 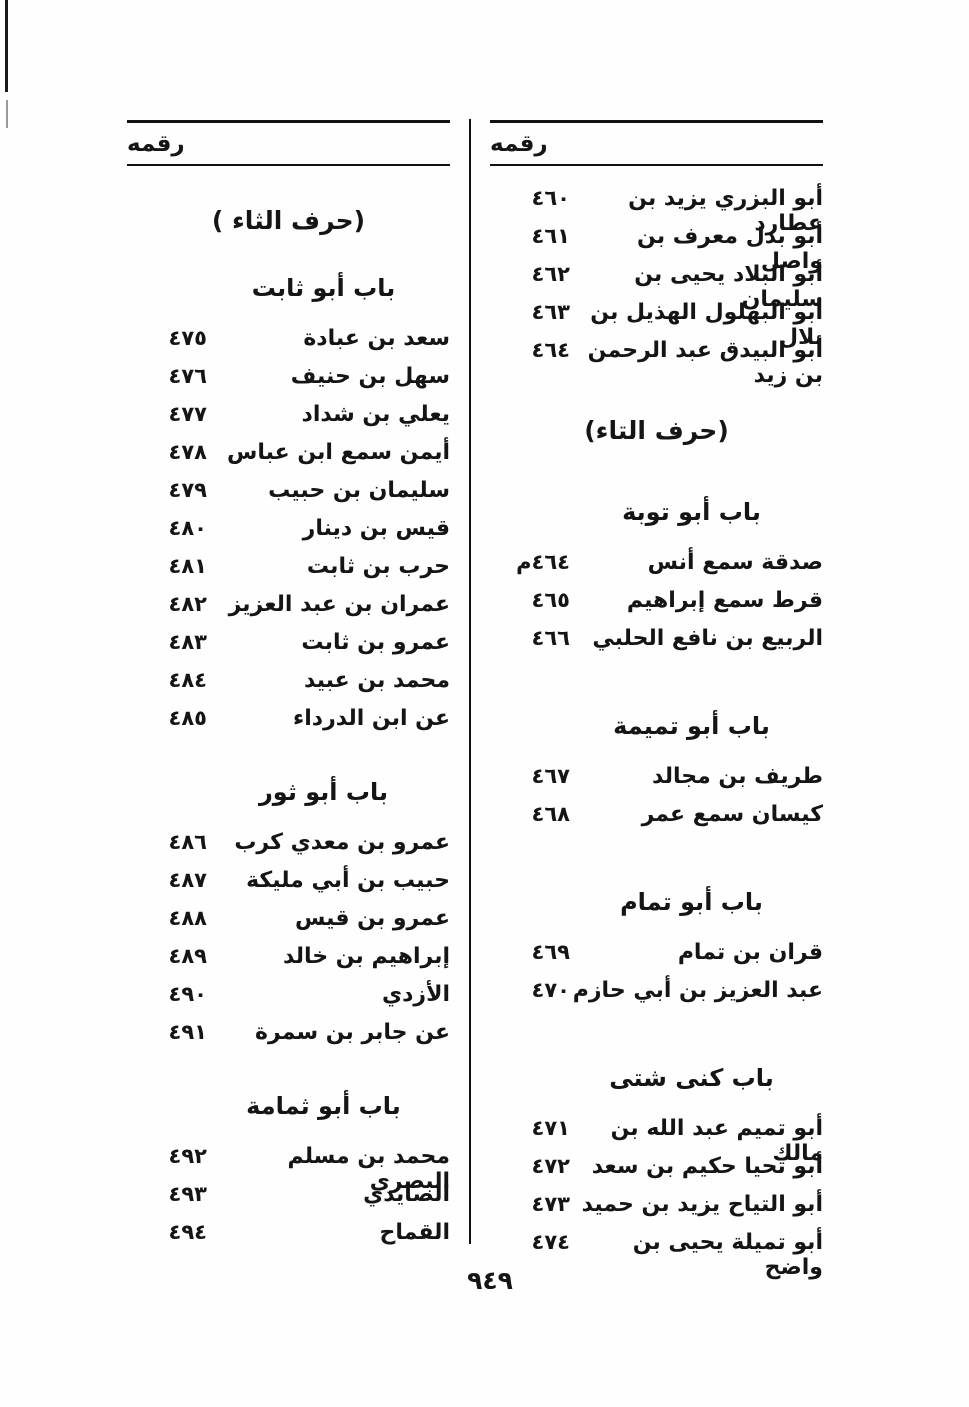 I want to click on index-row: ٤٨٣ عمرو بن ثابت, so click(x=288, y=649).